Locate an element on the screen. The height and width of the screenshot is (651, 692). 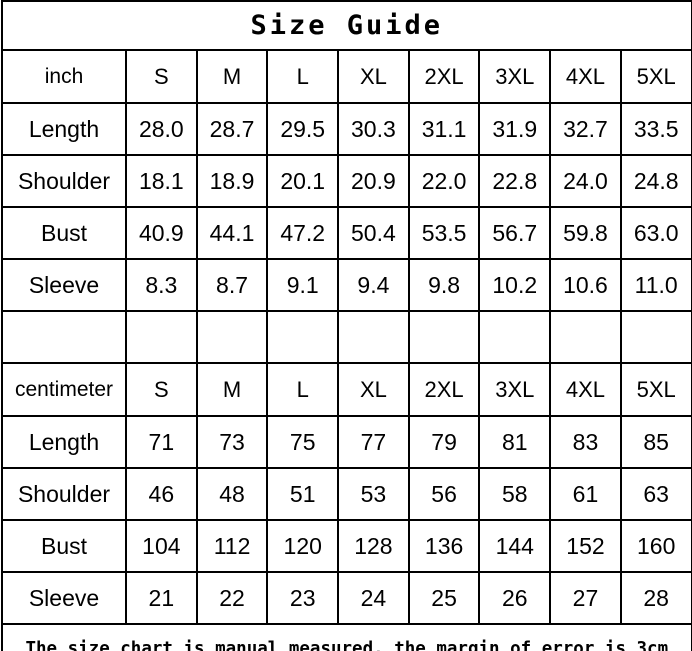
inch-size-header-4xl: 4XL is located at coordinates (585, 76).